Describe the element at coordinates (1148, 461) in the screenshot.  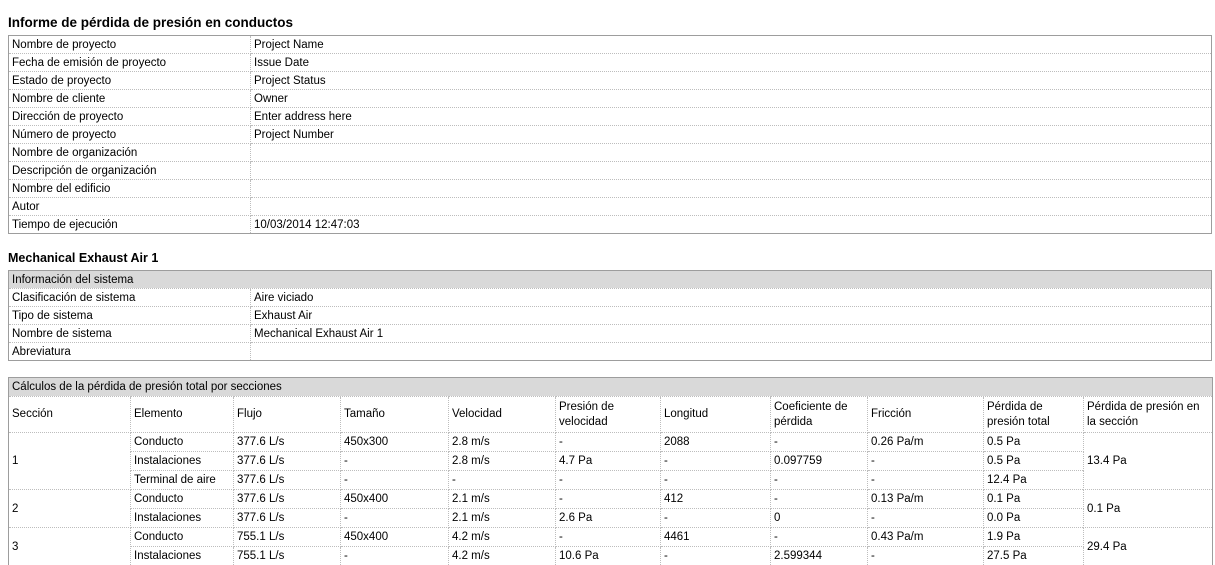
I see `section-pressure-loss: 13.4 Pa` at that location.